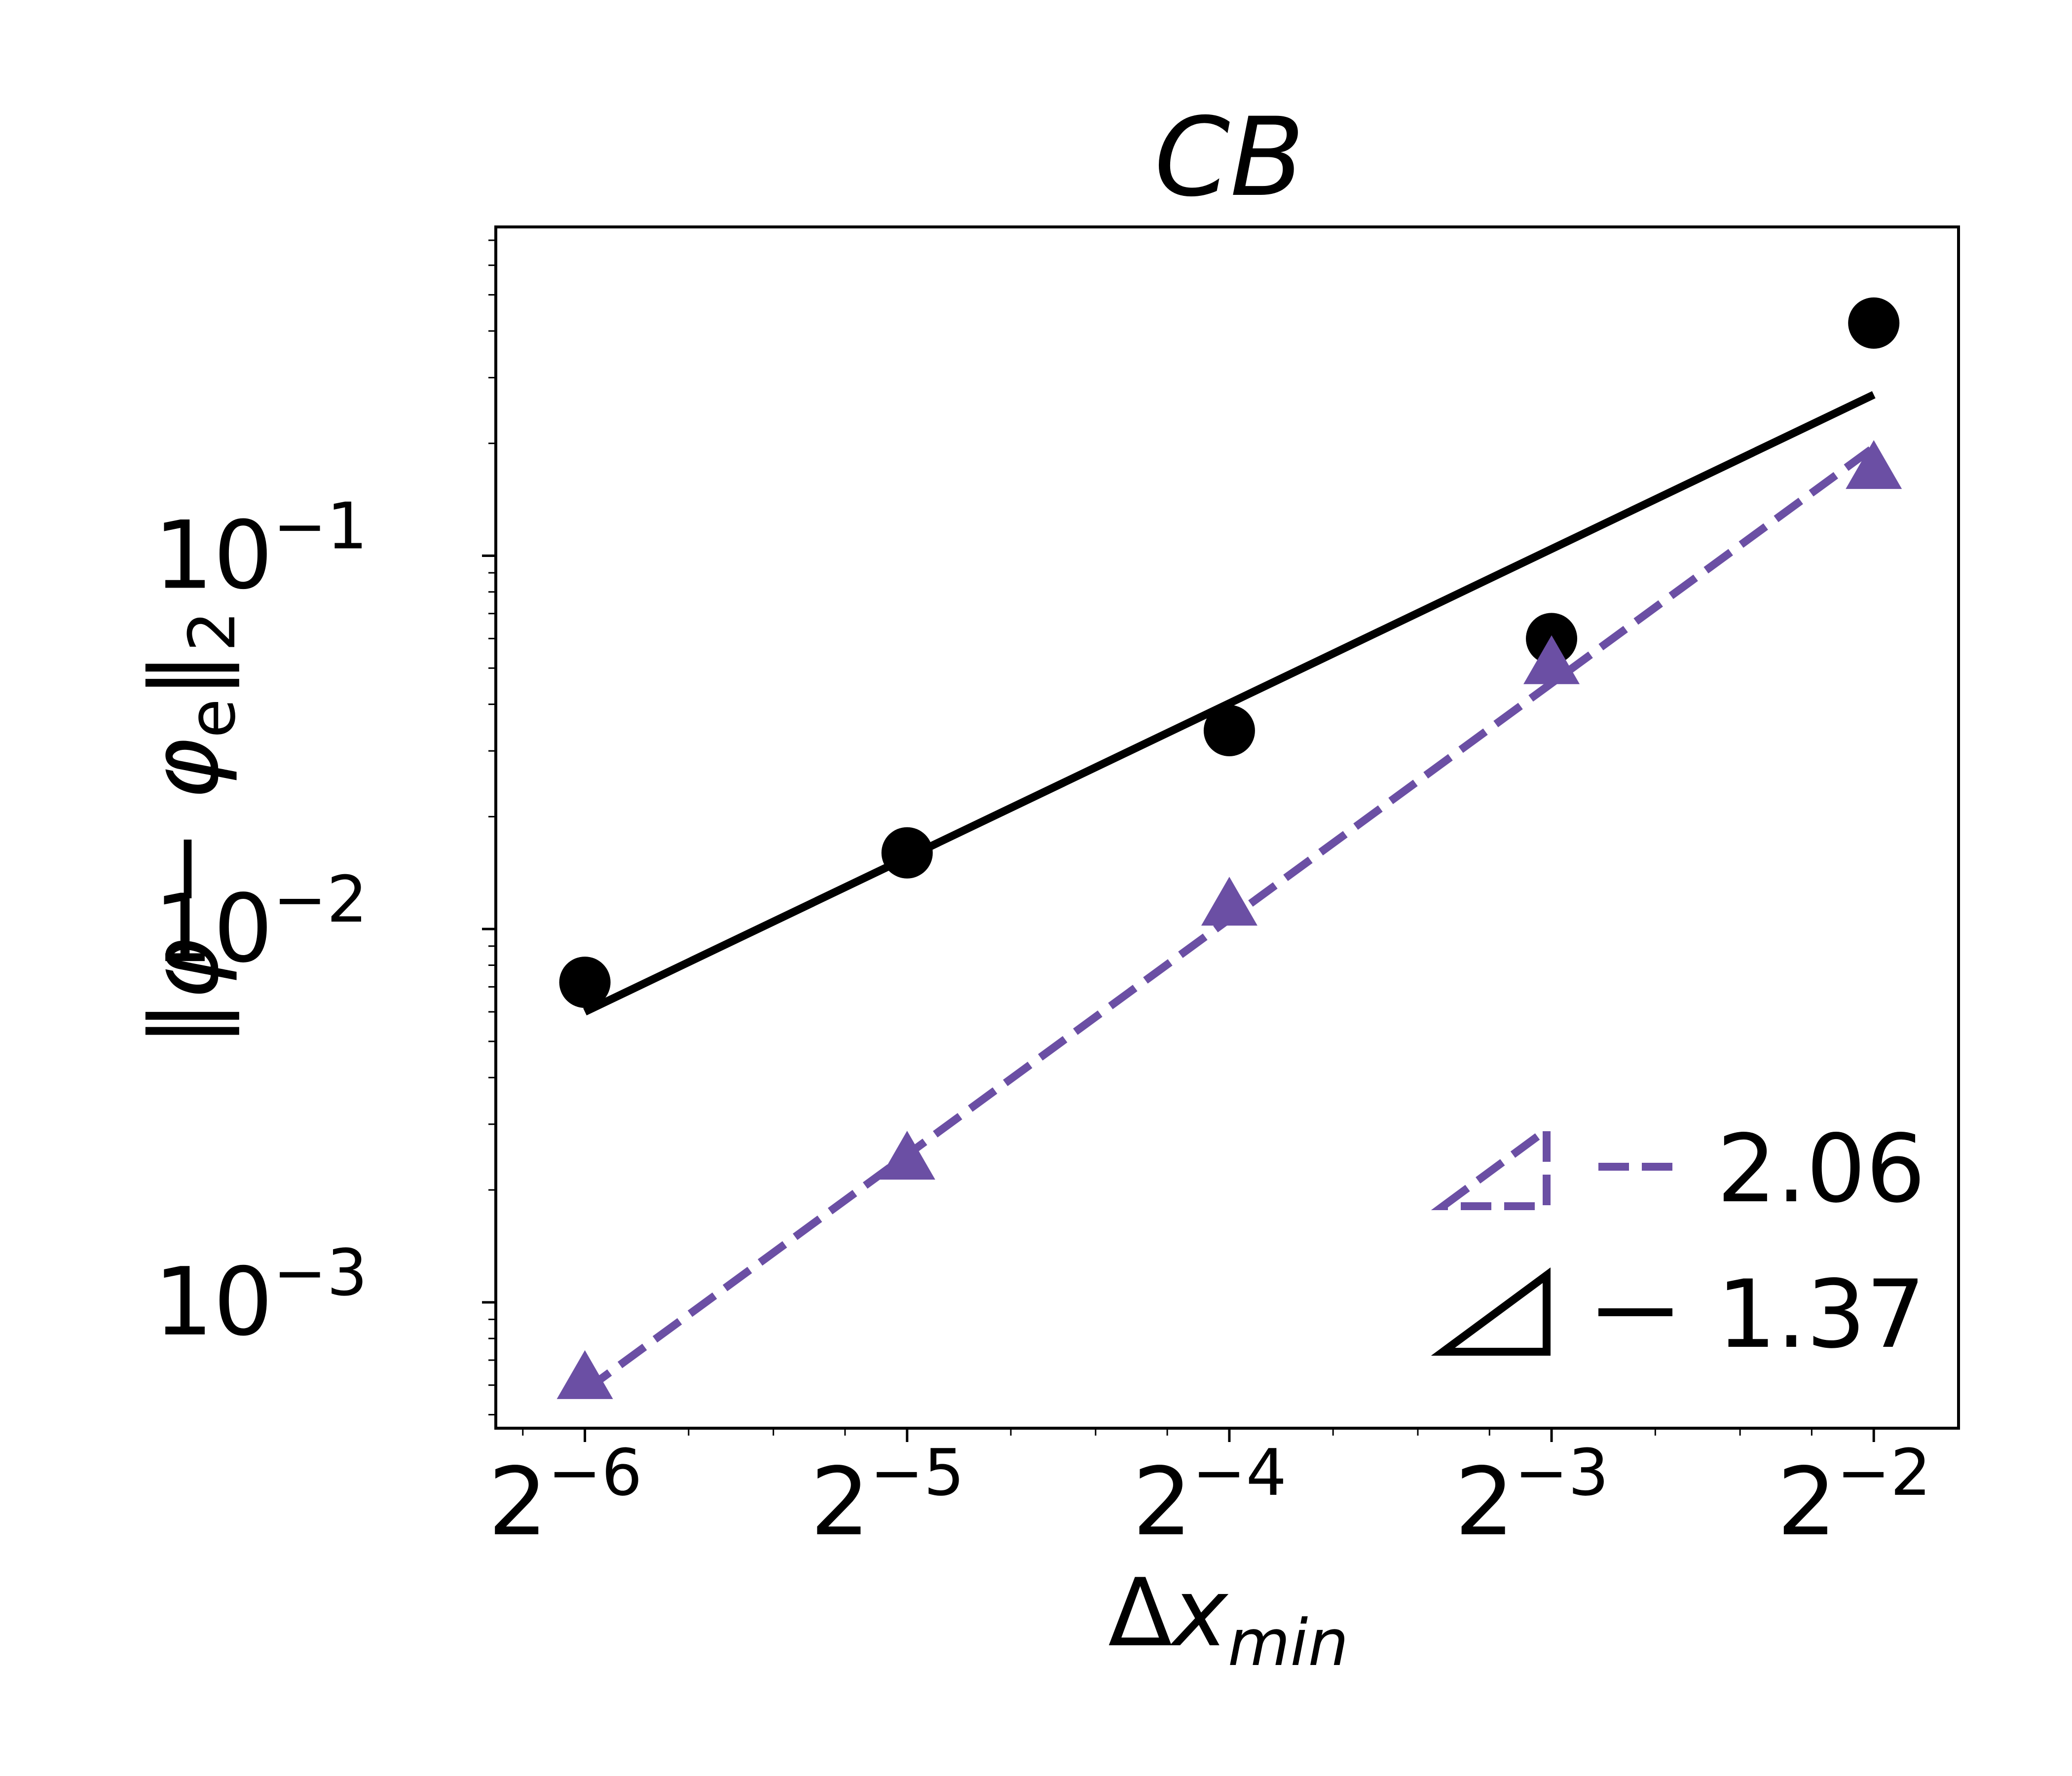 The height and width of the screenshot is (1776, 2072). What do you see at coordinates (261, 923) in the screenshot?
I see `y-tick-label: 10⁻²` at bounding box center [261, 923].